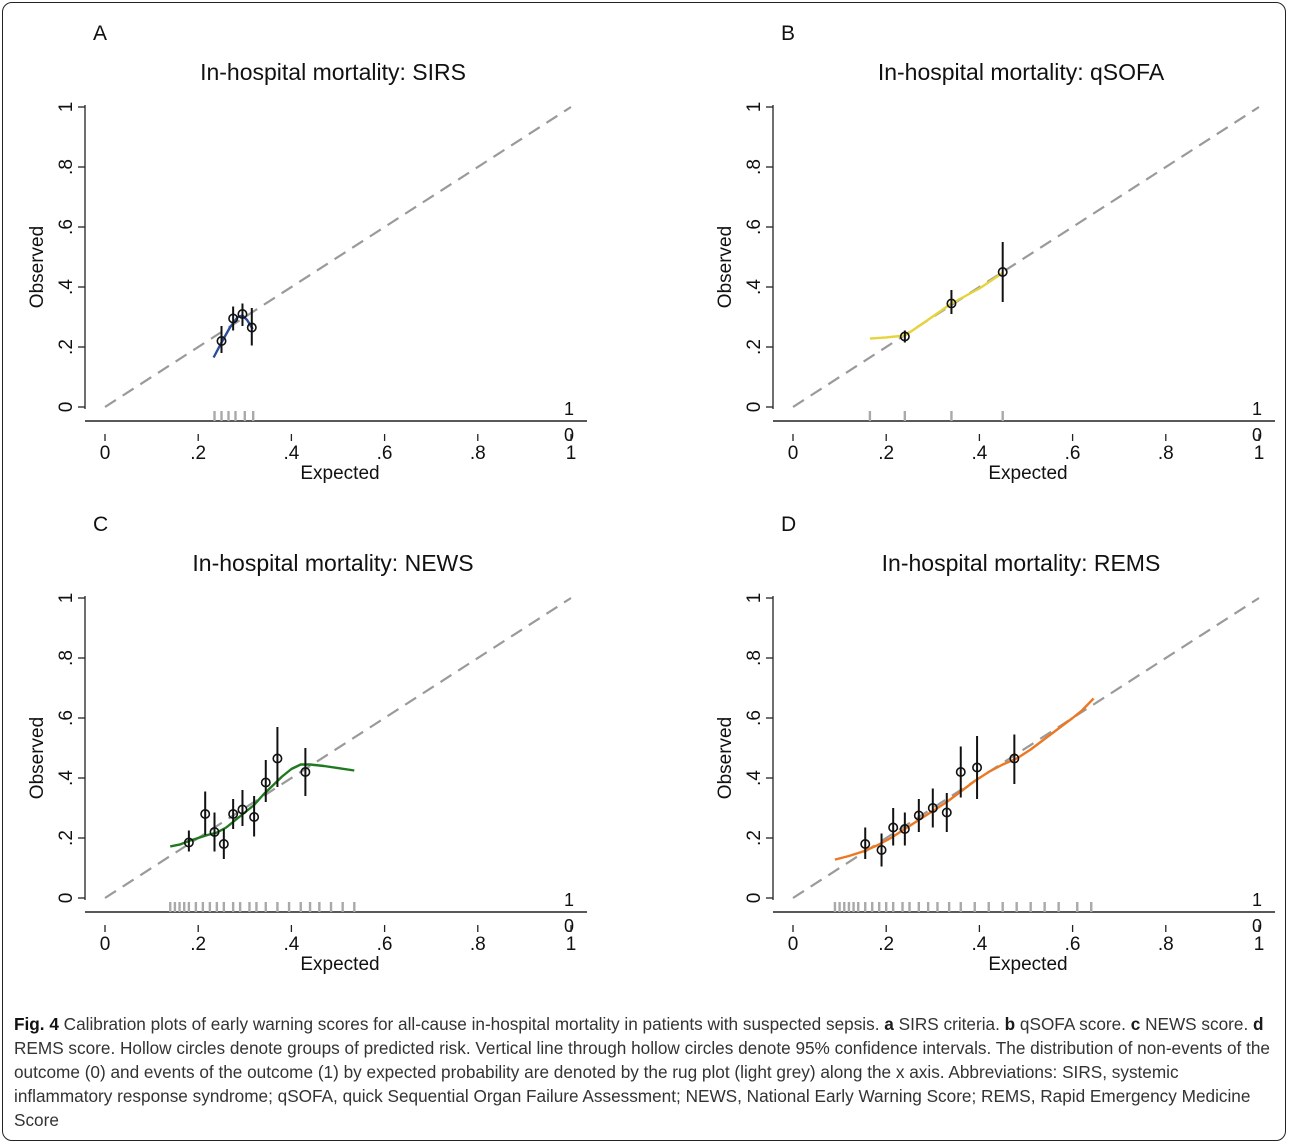 The width and height of the screenshot is (1292, 1145). What do you see at coordinates (788, 524) in the screenshot?
I see `panel-label: D` at bounding box center [788, 524].